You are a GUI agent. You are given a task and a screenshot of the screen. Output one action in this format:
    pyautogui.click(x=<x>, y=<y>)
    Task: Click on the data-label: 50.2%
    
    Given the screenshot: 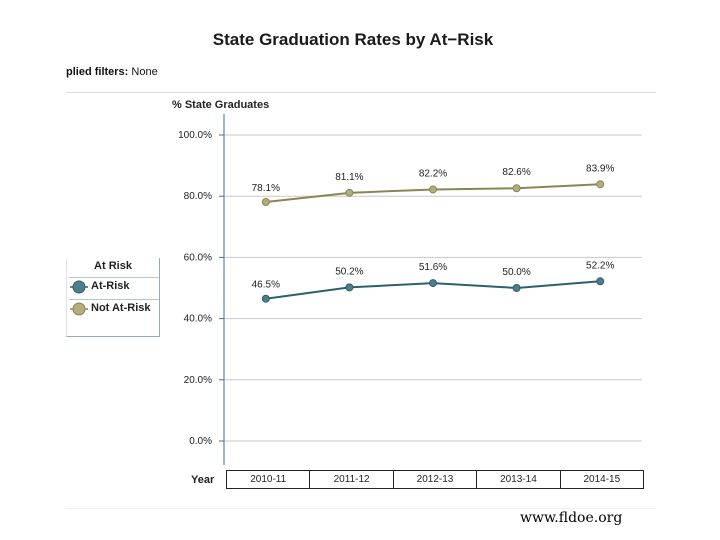 What is the action you would take?
    pyautogui.click(x=349, y=271)
    